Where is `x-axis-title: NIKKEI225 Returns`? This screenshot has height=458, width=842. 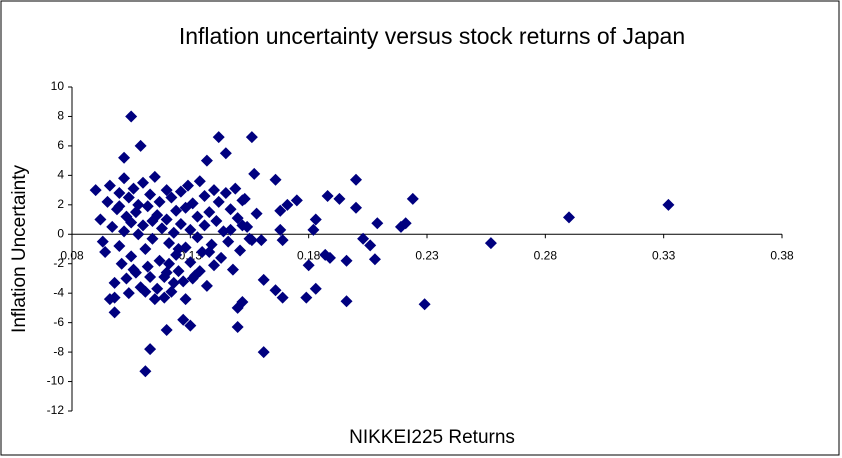 x-axis-title: NIKKEI225 Returns is located at coordinates (432, 437).